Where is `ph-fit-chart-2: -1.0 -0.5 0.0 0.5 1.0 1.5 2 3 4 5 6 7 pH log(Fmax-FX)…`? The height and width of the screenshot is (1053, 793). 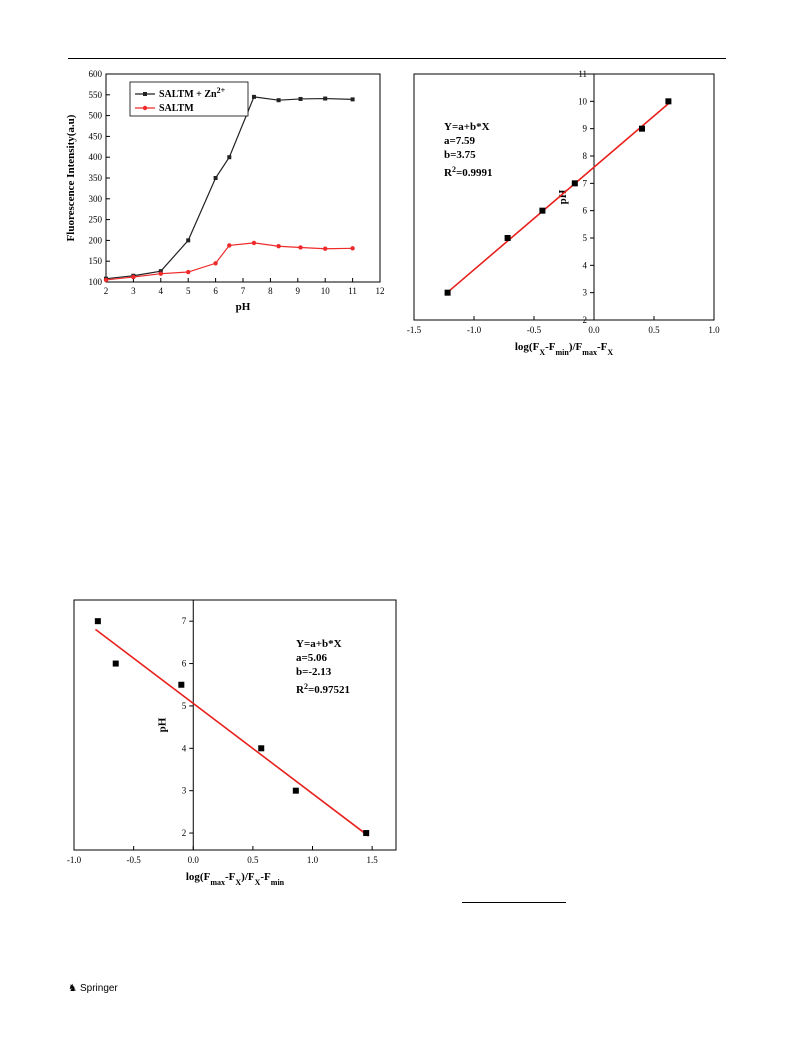
ph-fit-chart-2: -1.0 -0.5 0.0 0.5 1.0 1.5 2 3 4 5 6 7 pH log(Fmax-FX)… is located at coordinates (230, 748).